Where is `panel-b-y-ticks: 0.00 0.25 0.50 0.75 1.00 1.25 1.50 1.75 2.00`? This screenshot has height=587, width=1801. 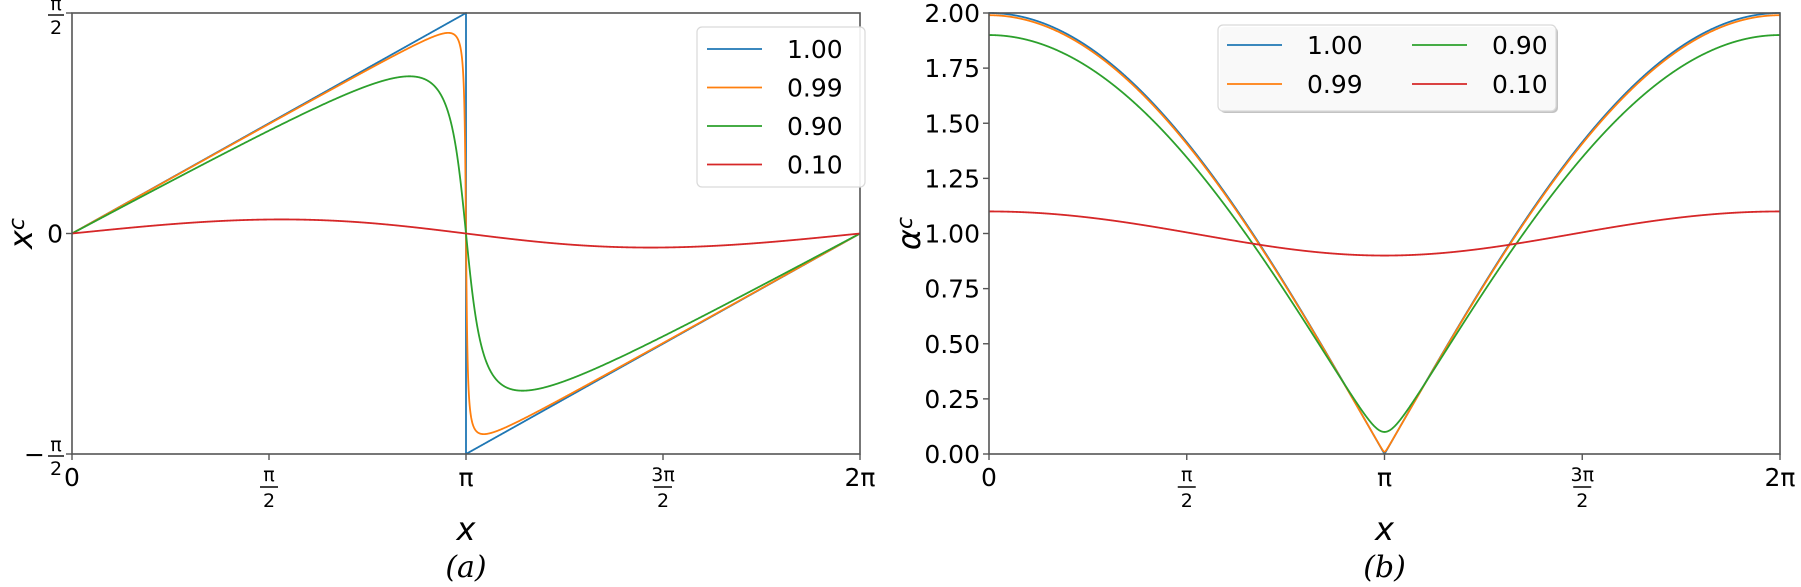
panel-b-y-ticks: 0.00 0.25 0.50 0.75 1.00 1.25 1.50 1.75 2.00 is located at coordinates (956, 234).